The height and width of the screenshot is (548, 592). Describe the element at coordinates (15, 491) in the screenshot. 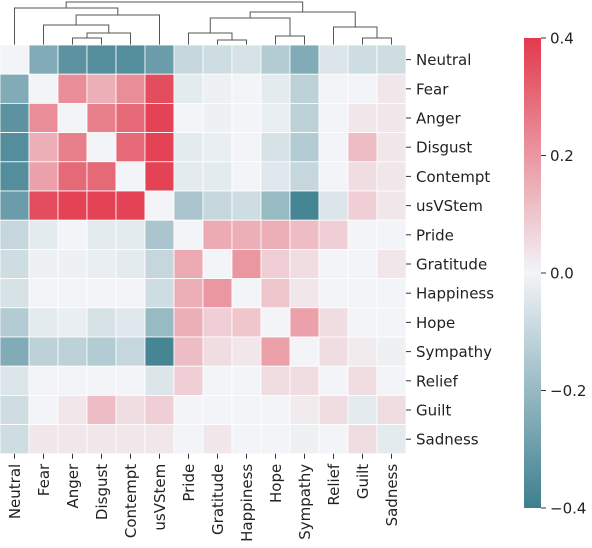

I see `col-label-0: Neutral` at that location.